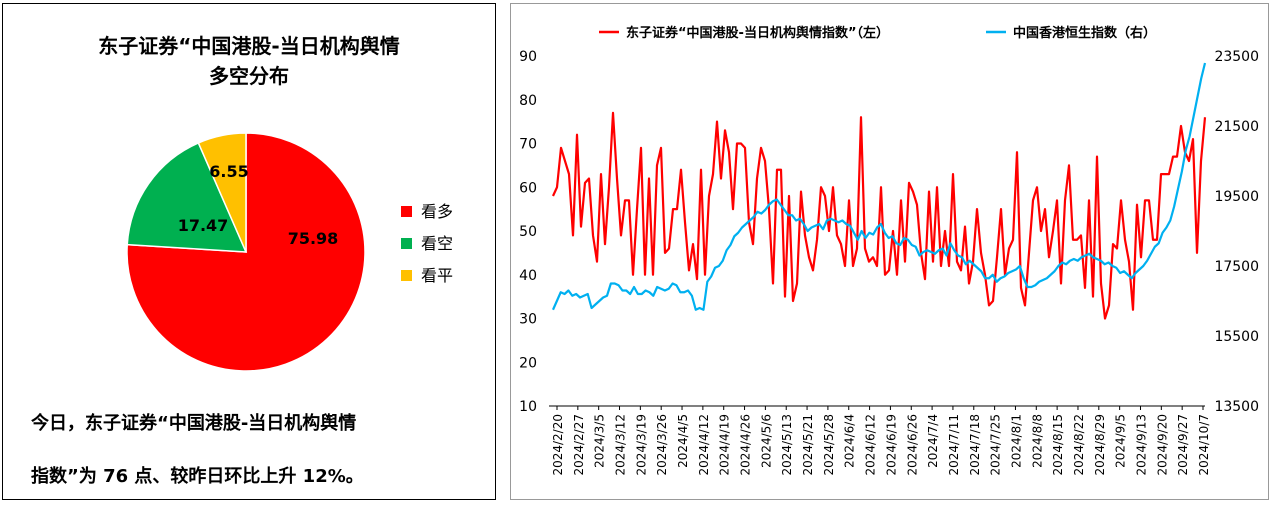  I want to click on x-tick-label: 2024/8/15, so click(1058, 445).